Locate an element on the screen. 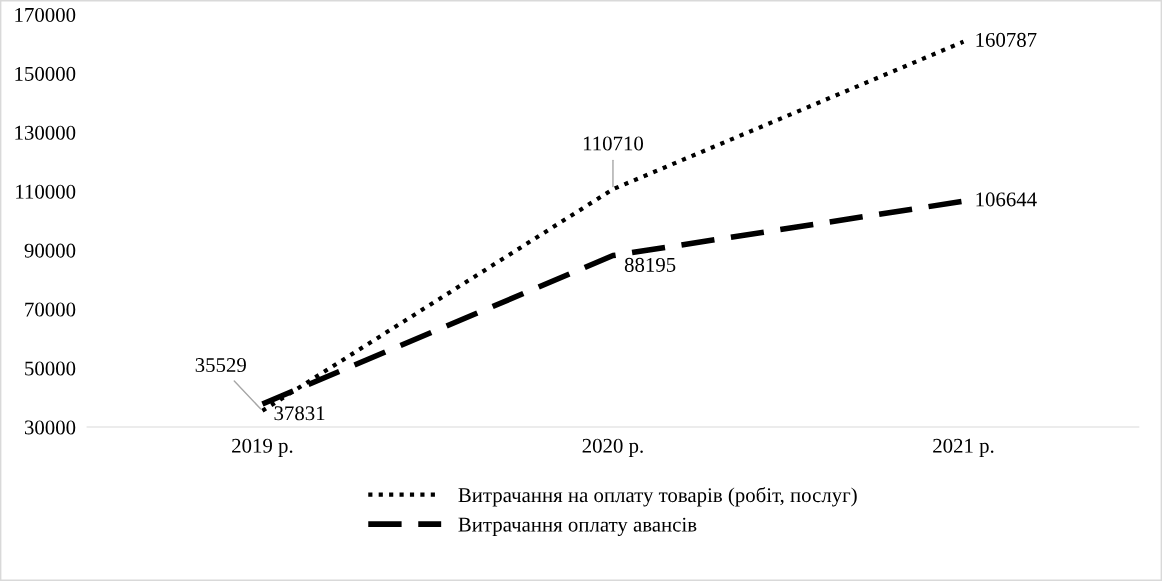 The height and width of the screenshot is (581, 1162). y-tick-label: 30000 is located at coordinates (50, 427).